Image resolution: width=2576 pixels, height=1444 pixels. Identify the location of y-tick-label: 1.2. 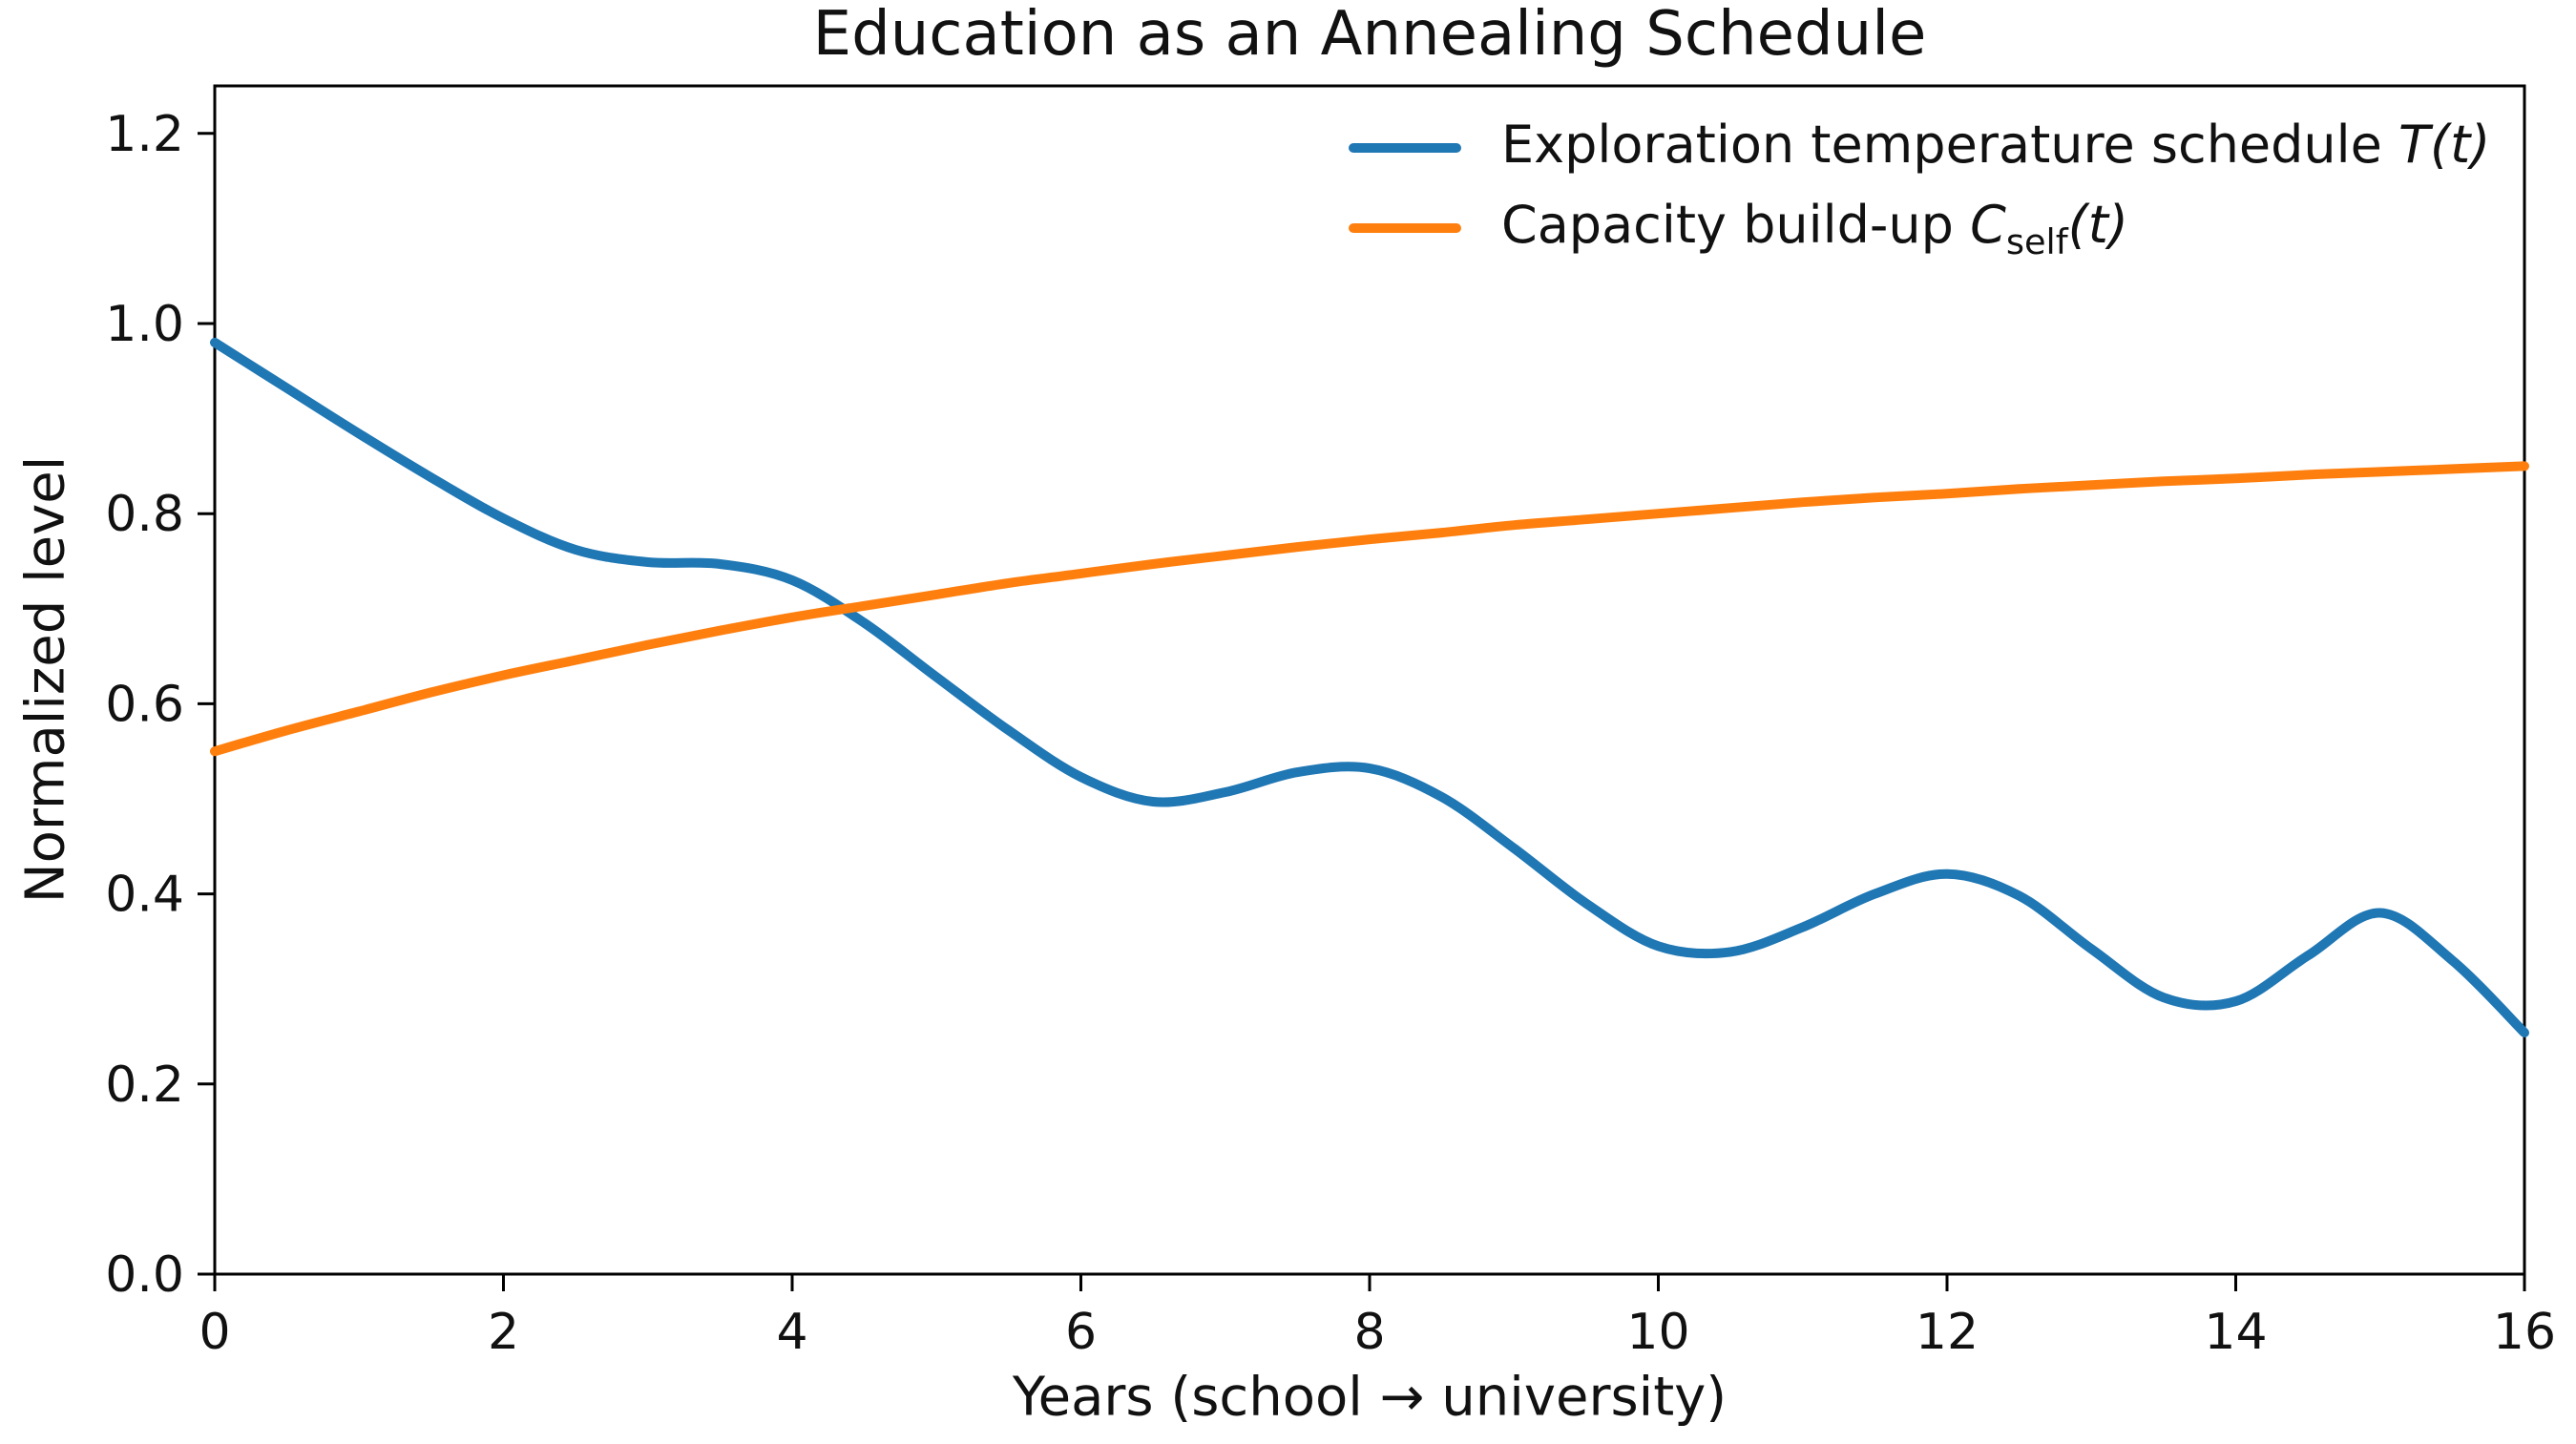
(144, 134).